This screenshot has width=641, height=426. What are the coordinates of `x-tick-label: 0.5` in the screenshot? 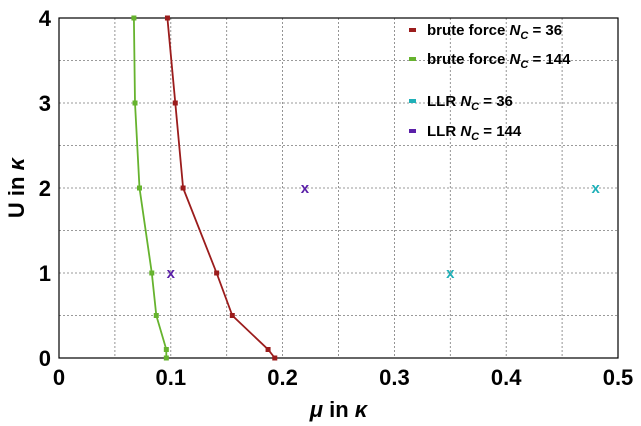 It's located at (618, 377).